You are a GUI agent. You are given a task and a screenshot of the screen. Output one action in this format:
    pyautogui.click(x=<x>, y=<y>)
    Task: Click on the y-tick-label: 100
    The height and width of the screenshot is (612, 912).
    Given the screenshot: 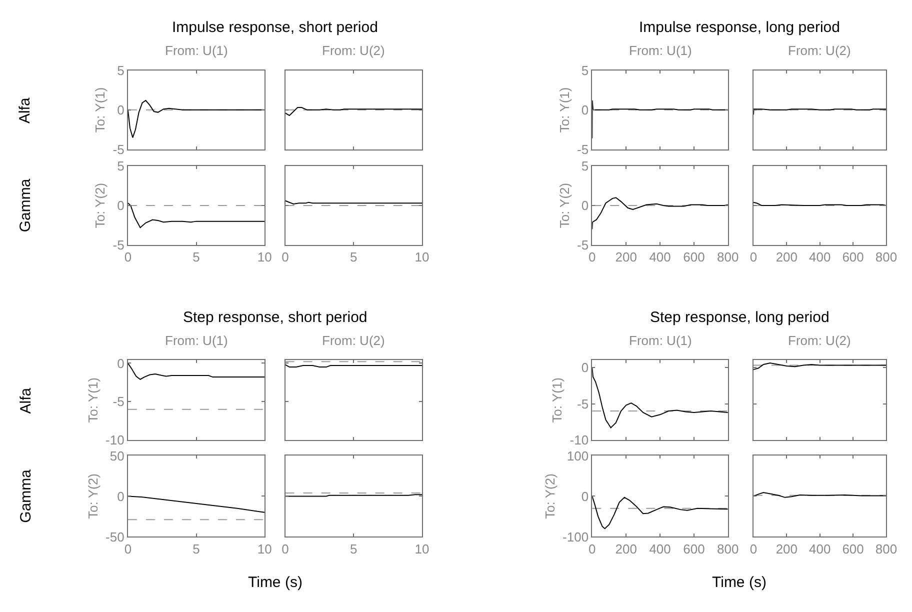 What is the action you would take?
    pyautogui.click(x=577, y=456)
    